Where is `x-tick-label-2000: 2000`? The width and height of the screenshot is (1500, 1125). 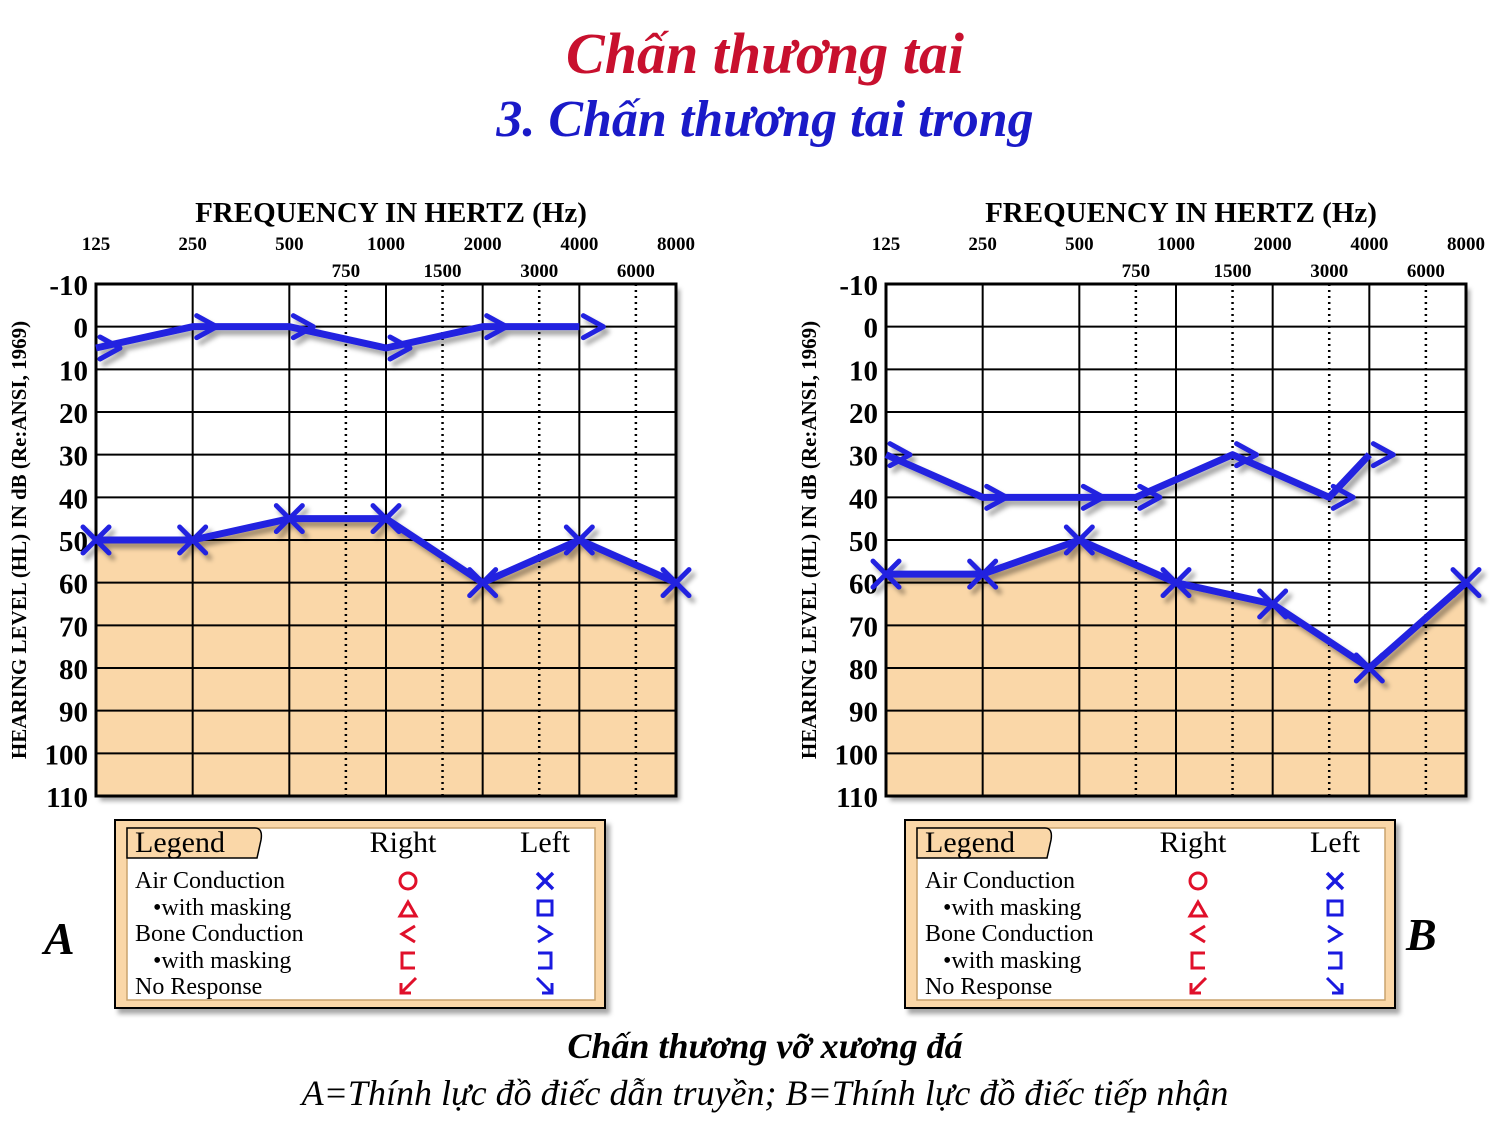
x-tick-label-2000: 2000 is located at coordinates (1273, 244).